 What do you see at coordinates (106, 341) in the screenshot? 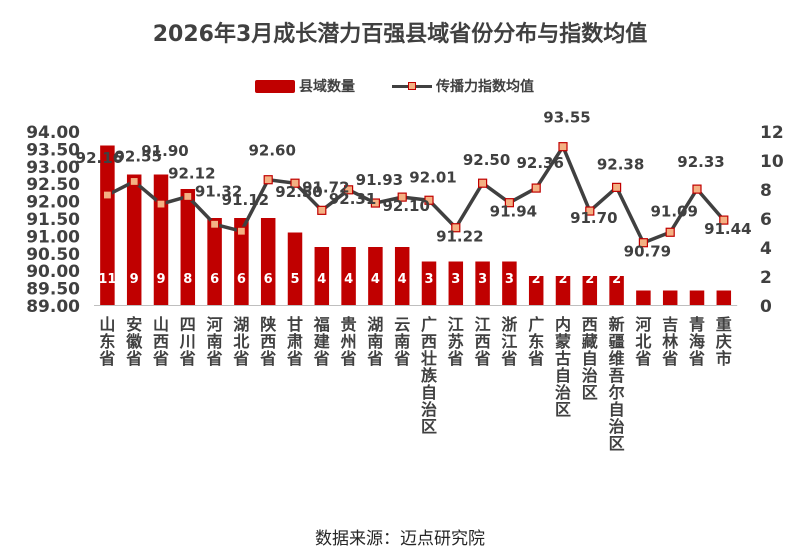
I see `x-tick-label: 山东省` at bounding box center [106, 341].